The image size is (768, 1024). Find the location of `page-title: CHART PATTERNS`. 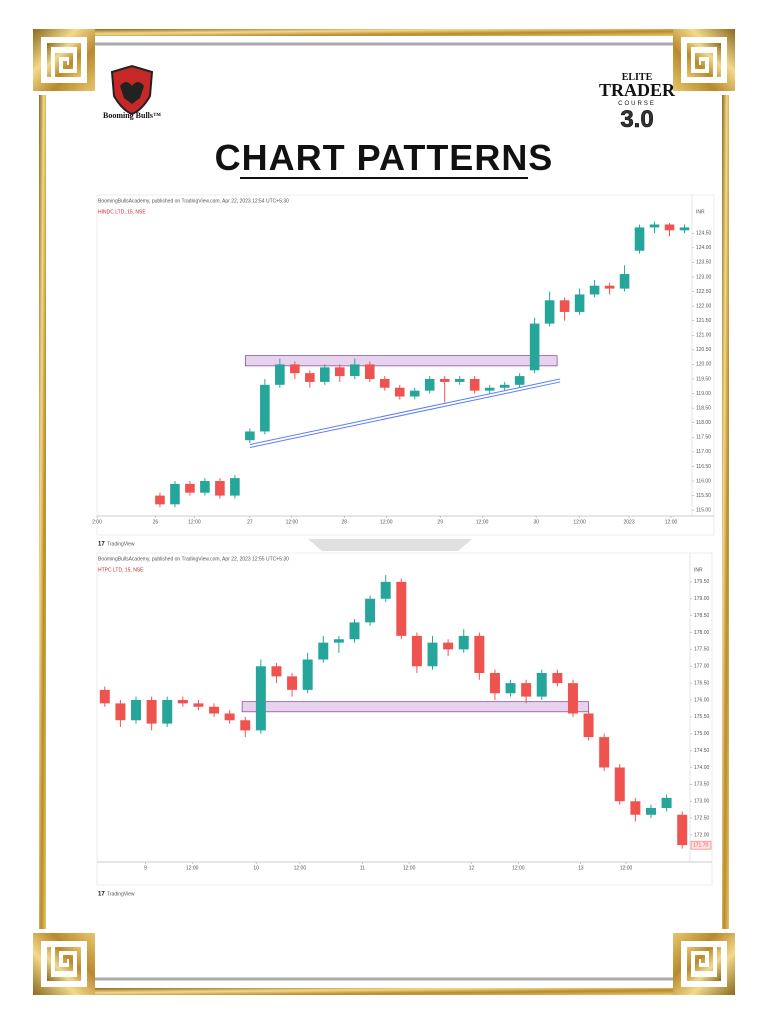

page-title: CHART PATTERNS is located at coordinates (384, 157).